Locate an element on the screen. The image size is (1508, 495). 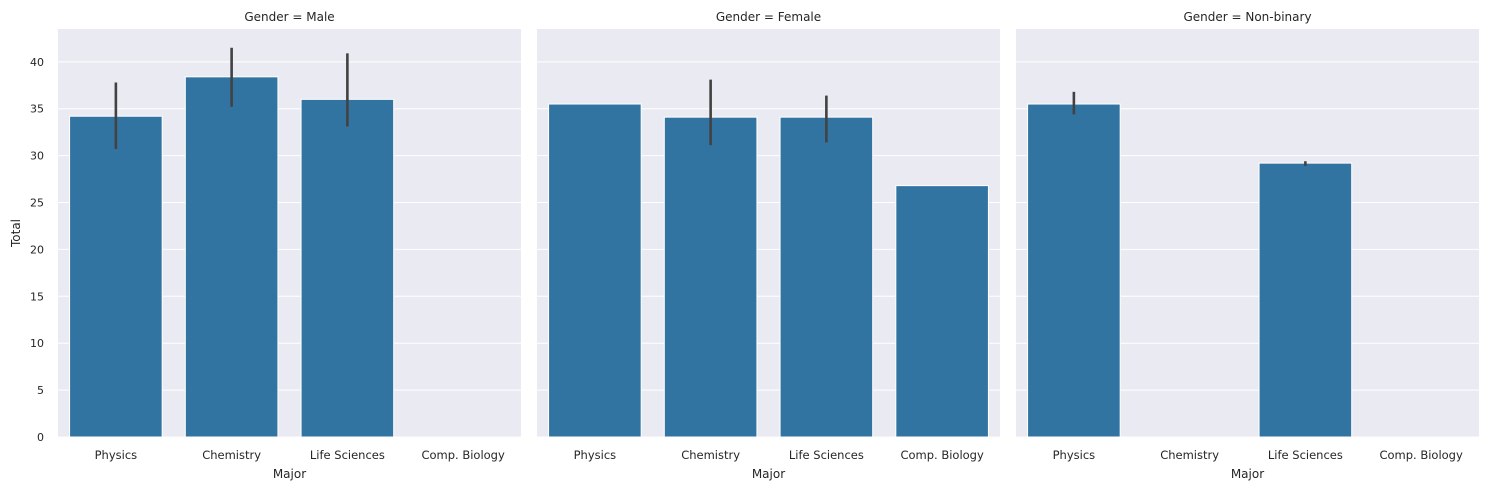
y-tick-label: 30 is located at coordinates (37, 156).